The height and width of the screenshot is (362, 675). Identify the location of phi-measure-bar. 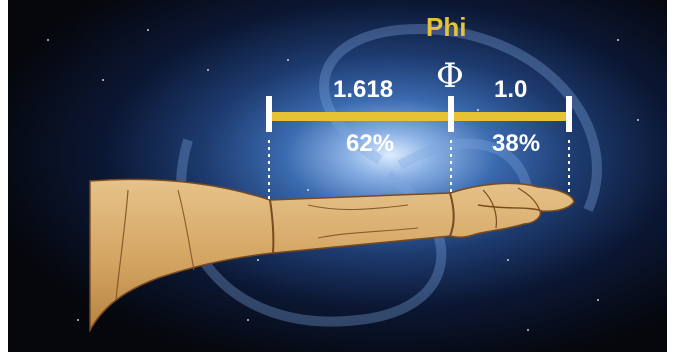
(419, 114).